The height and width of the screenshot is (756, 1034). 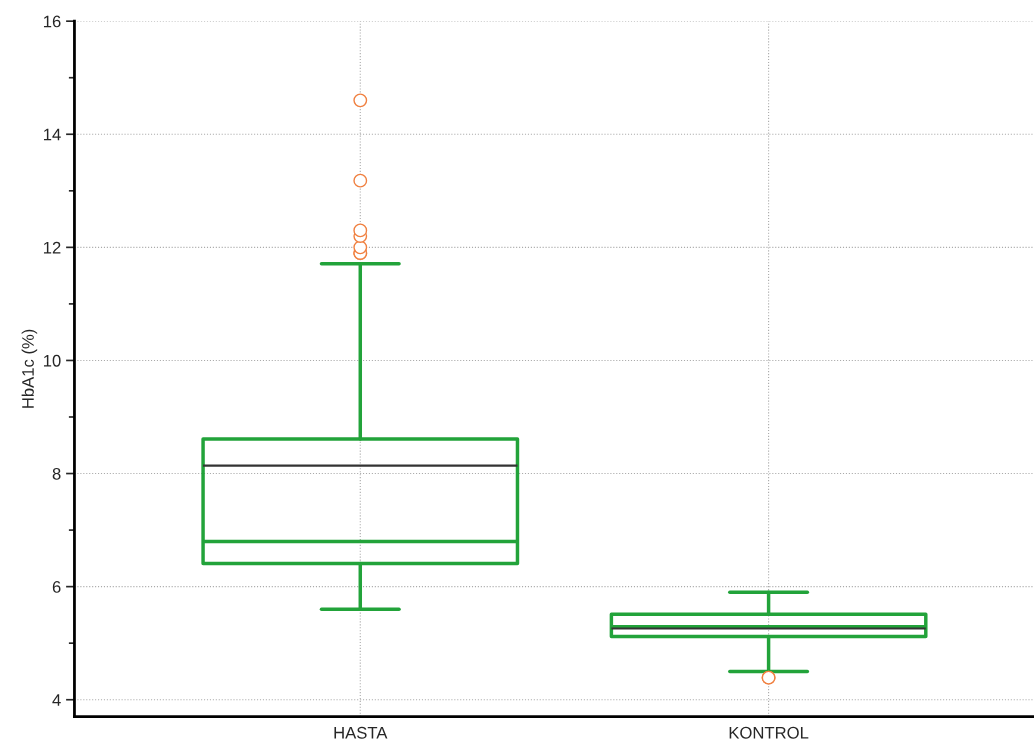 I want to click on y-tick-label: 12, so click(x=52, y=247).